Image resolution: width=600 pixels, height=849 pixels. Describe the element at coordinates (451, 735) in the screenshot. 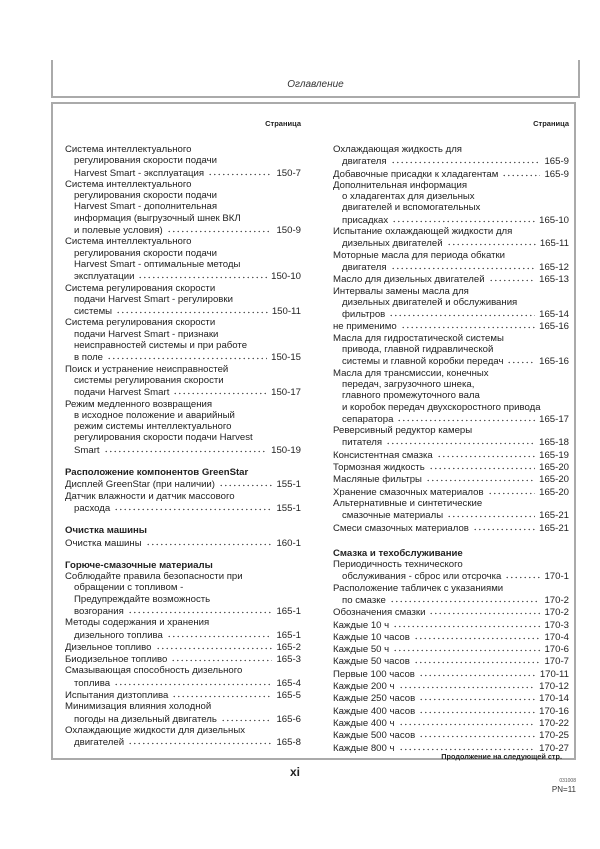

I see `toc-entry: Каждые 500 часов 170-25` at that location.